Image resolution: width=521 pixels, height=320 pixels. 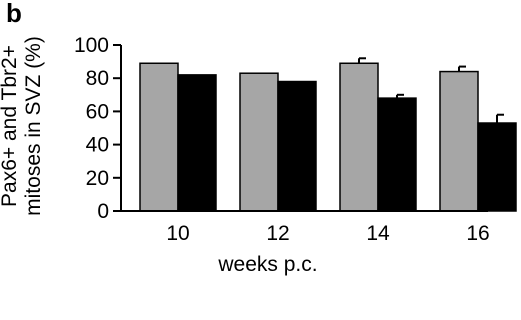 I want to click on y-tick-label-80: 80, so click(x=97, y=78).